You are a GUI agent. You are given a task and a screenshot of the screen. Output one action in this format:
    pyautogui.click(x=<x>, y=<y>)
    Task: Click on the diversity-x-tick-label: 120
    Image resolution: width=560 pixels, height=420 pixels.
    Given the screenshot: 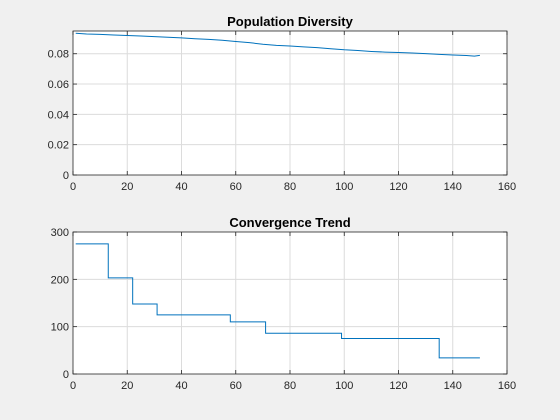 What is the action you would take?
    pyautogui.click(x=398, y=187)
    